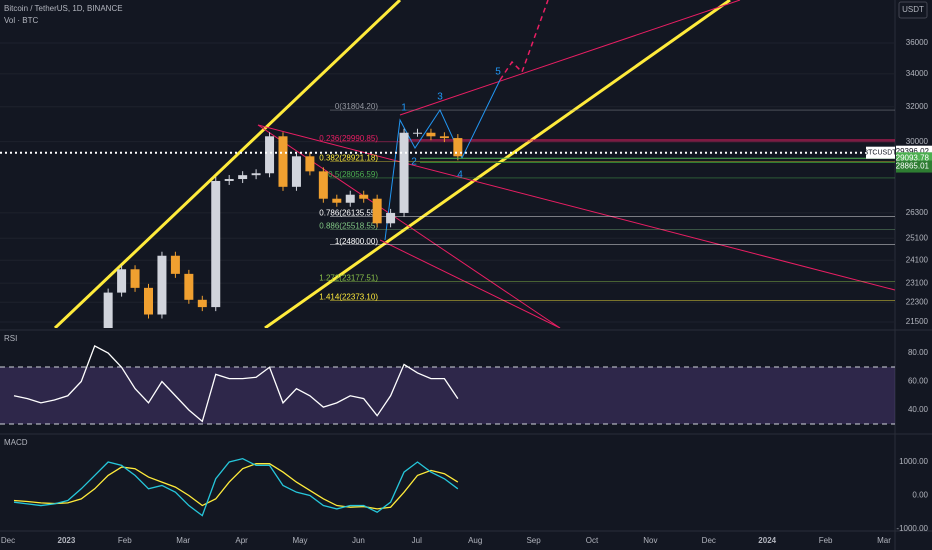 This screenshot has height=550, width=932. I want to click on time-label: Oct, so click(592, 540).